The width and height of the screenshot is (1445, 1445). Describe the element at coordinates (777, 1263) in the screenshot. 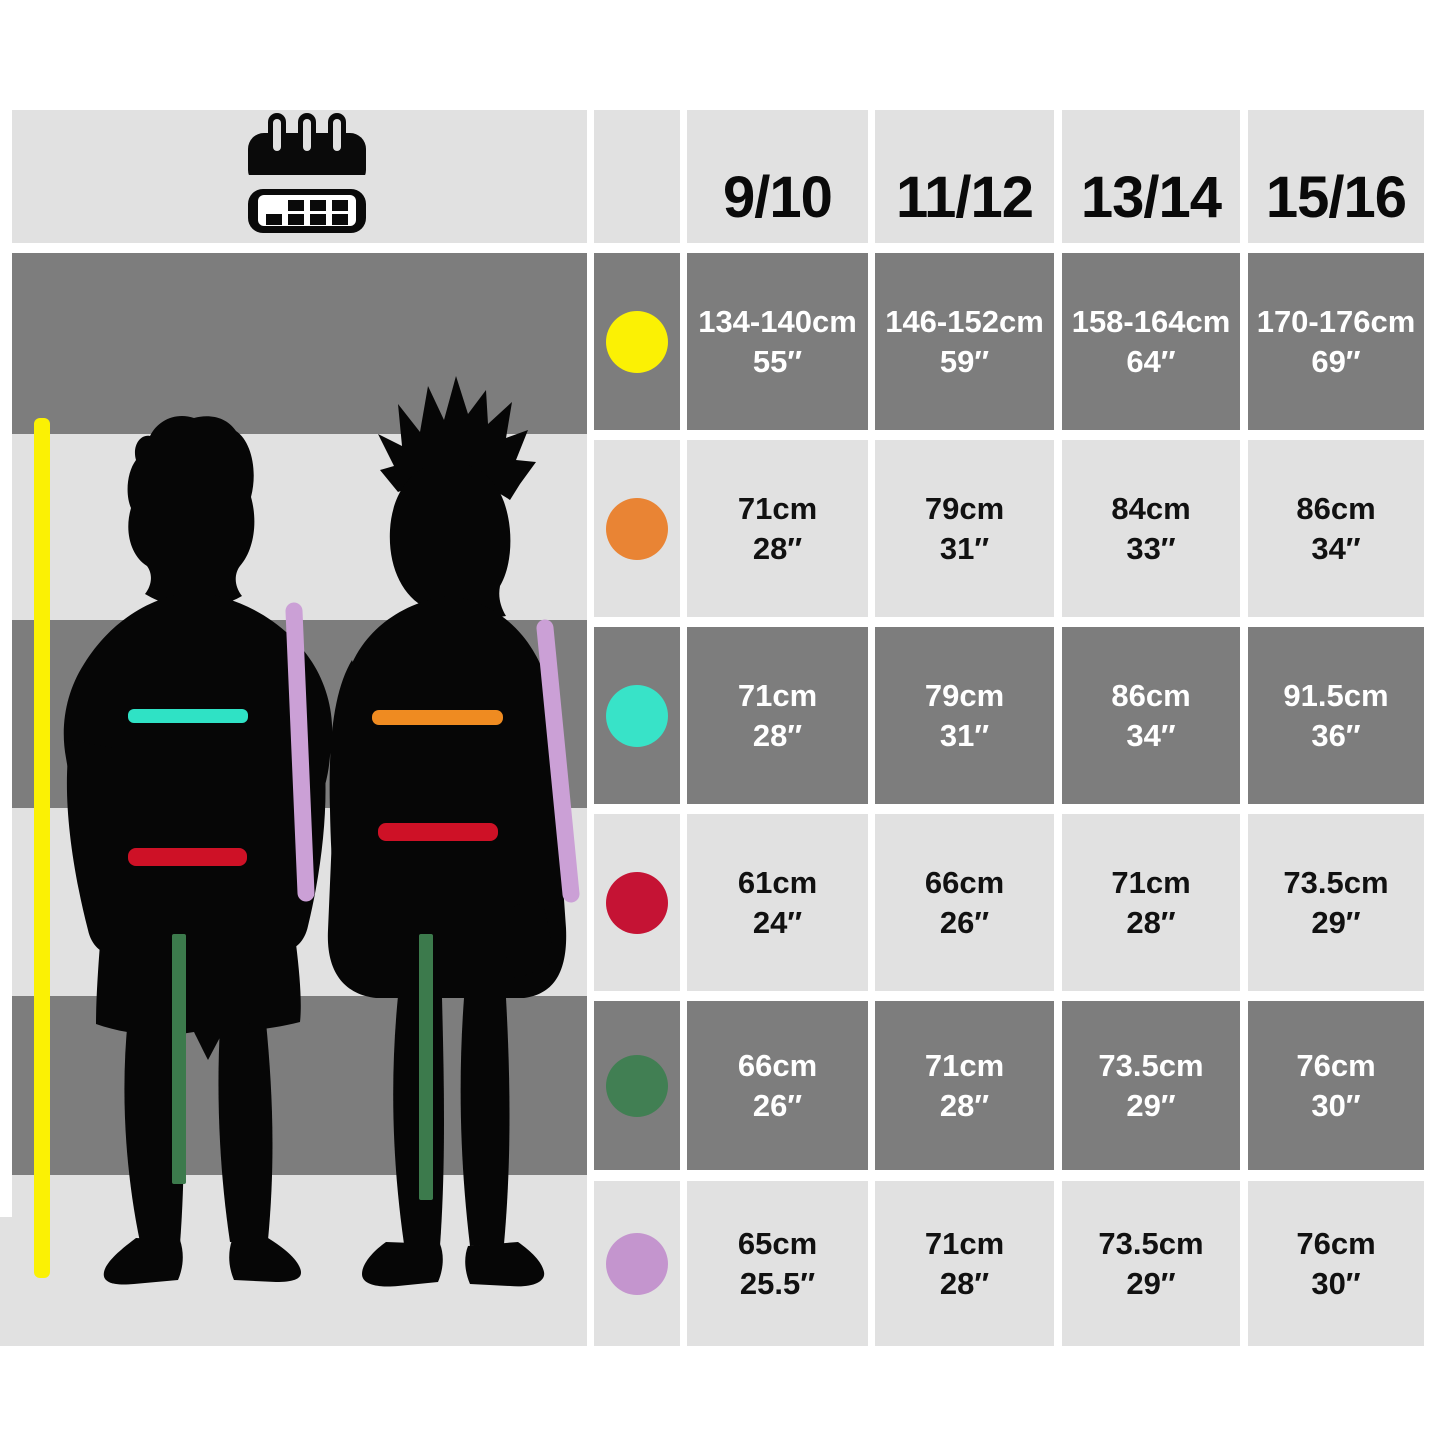

I see `measurement-cell: 65cm 25.5″` at that location.